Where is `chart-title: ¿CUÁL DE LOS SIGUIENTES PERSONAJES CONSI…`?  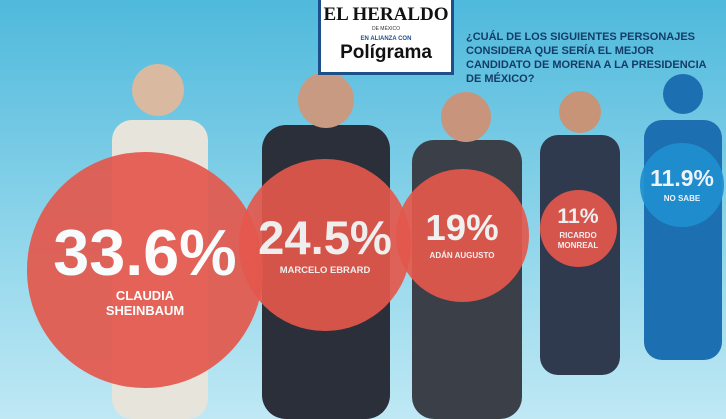 chart-title: ¿CUÁL DE LOS SIGUIENTES PERSONAJES CONSI… is located at coordinates (586, 58).